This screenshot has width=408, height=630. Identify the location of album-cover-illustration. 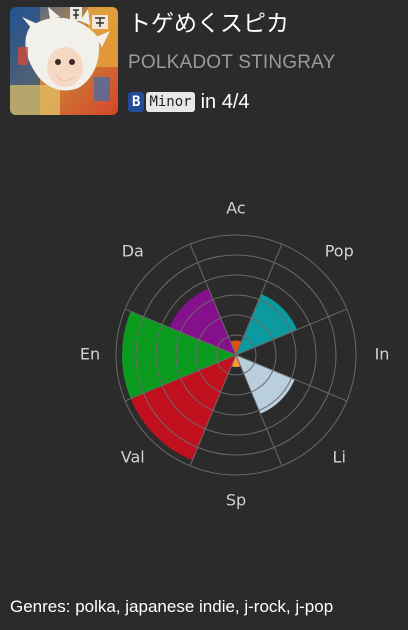
(64, 61).